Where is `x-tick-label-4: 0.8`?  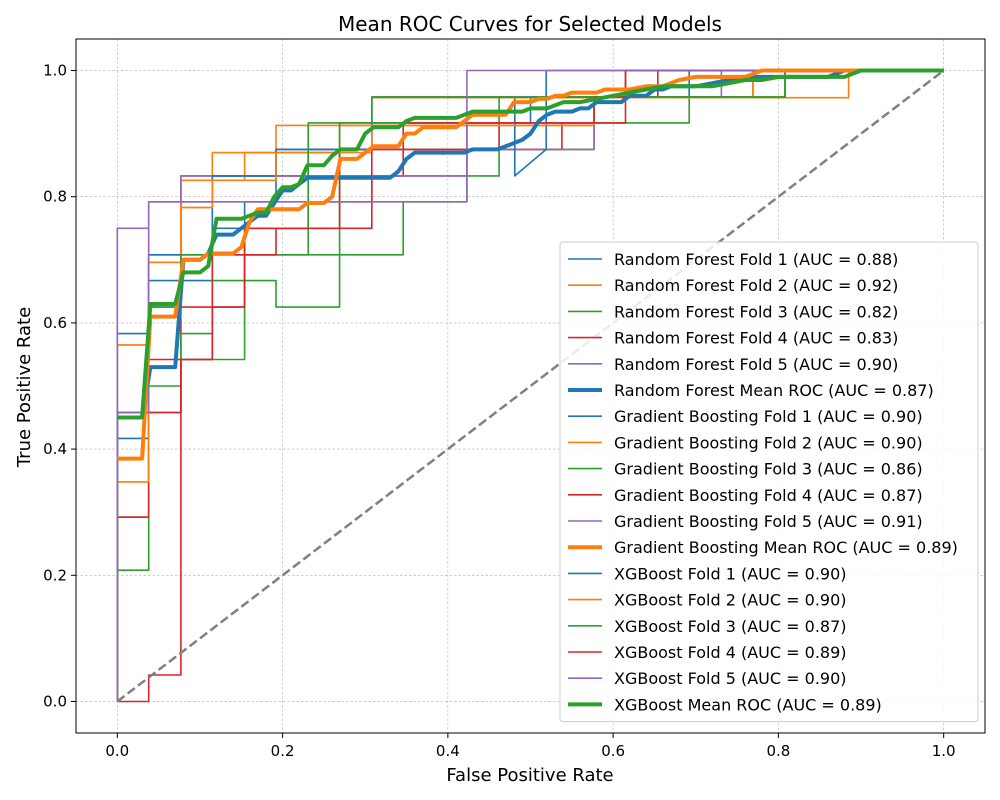 x-tick-label-4: 0.8 is located at coordinates (778, 751).